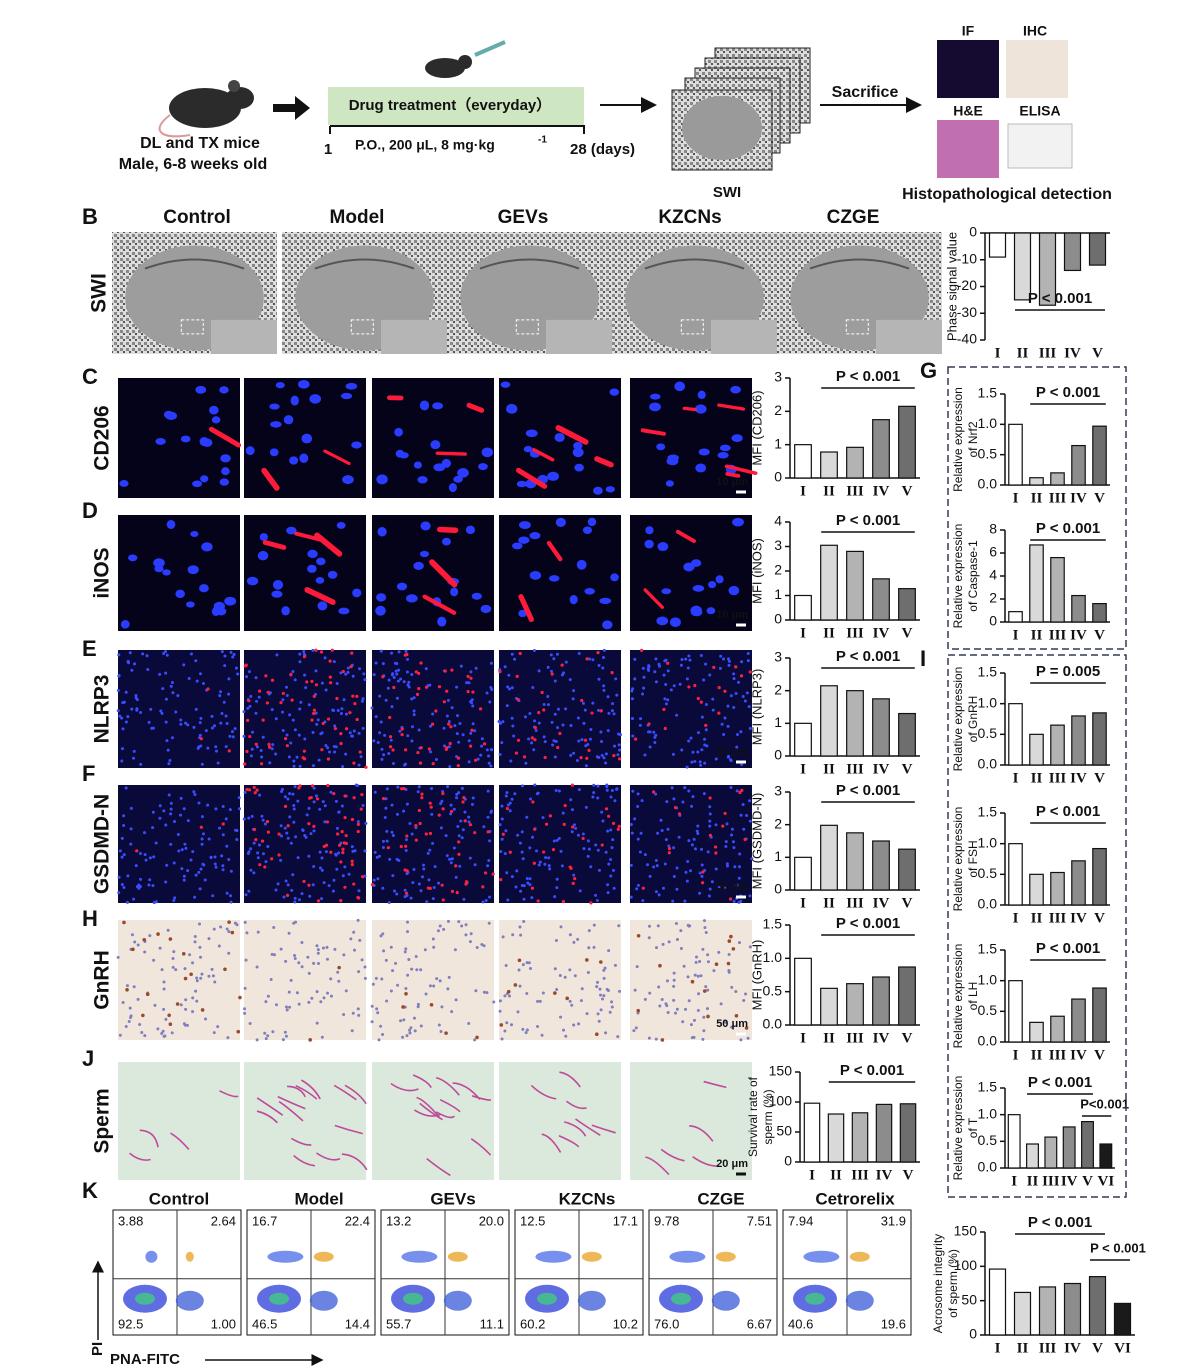 This screenshot has height=1372, width=1188. Describe the element at coordinates (189, 1256) in the screenshot. I see `event-cloud` at that location.